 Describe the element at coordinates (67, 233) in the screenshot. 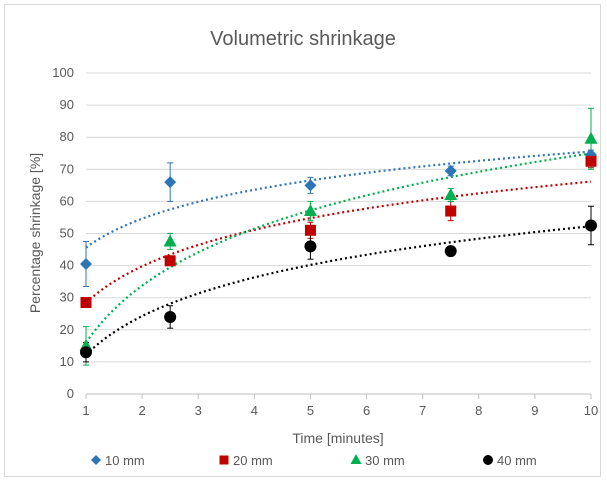

I see `y-tick-label: 50` at that location.